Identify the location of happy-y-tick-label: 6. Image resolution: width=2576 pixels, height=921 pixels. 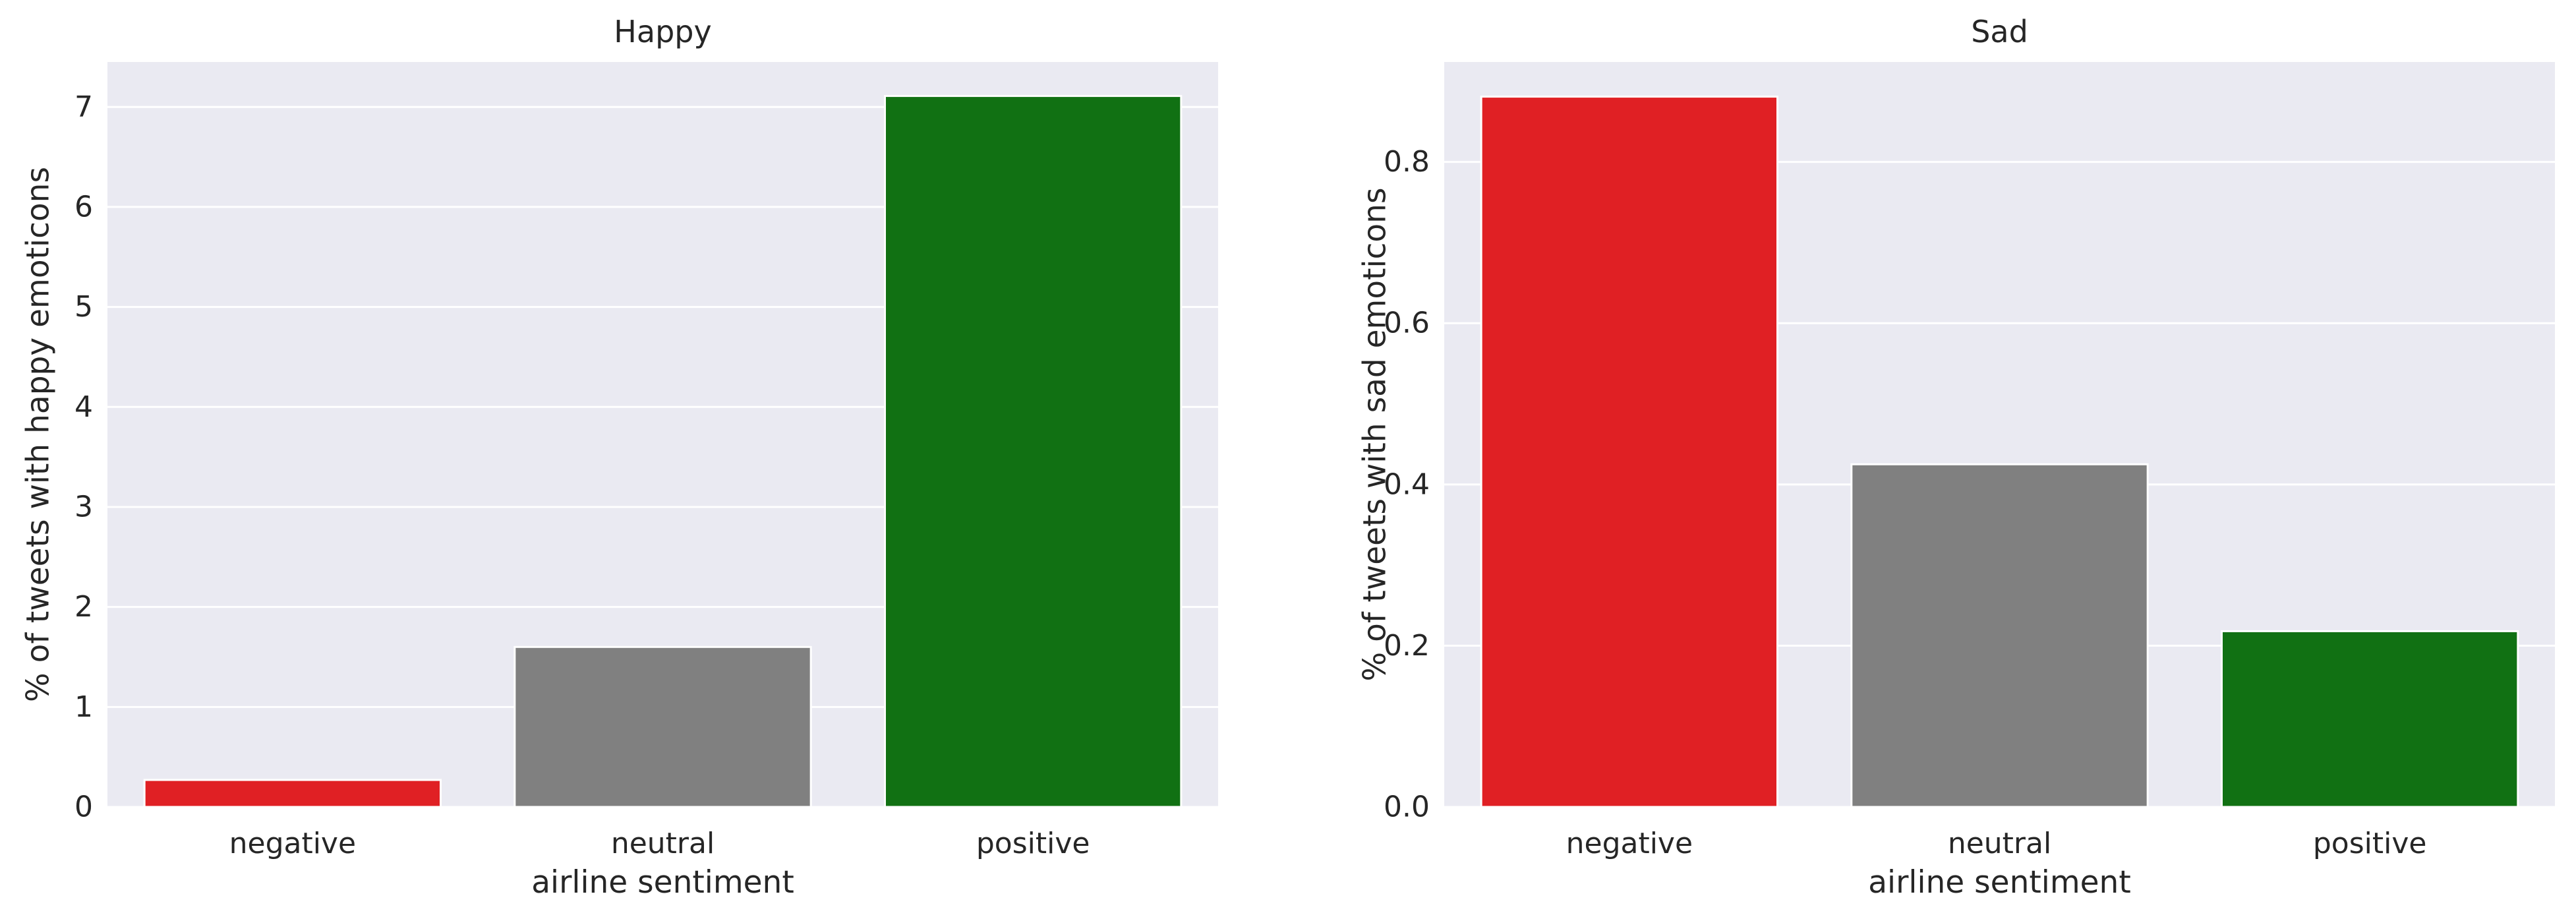
(83, 206).